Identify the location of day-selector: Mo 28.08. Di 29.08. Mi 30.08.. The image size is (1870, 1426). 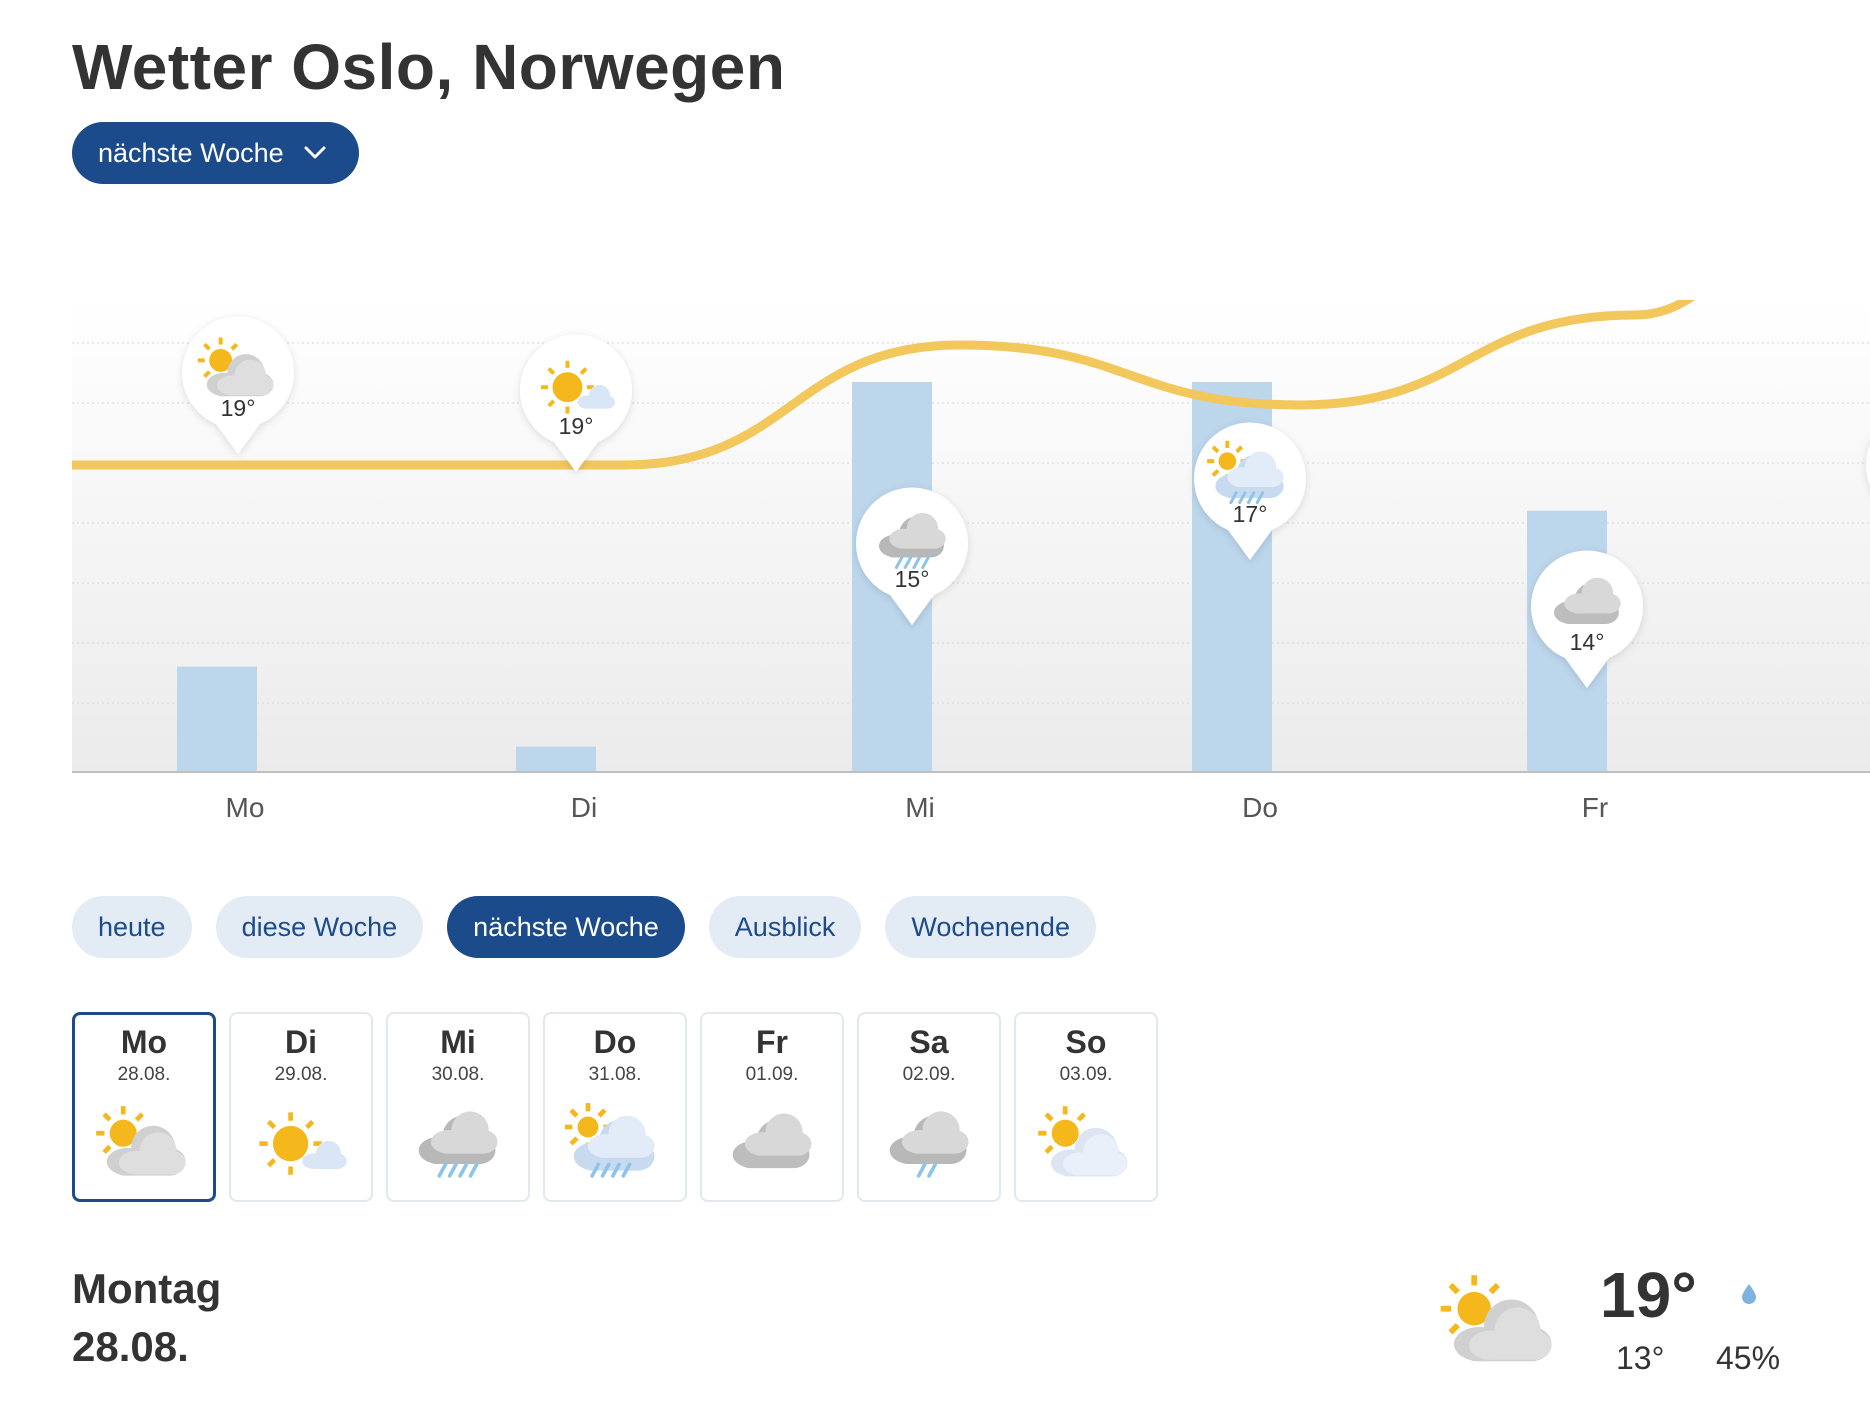
(615, 1107).